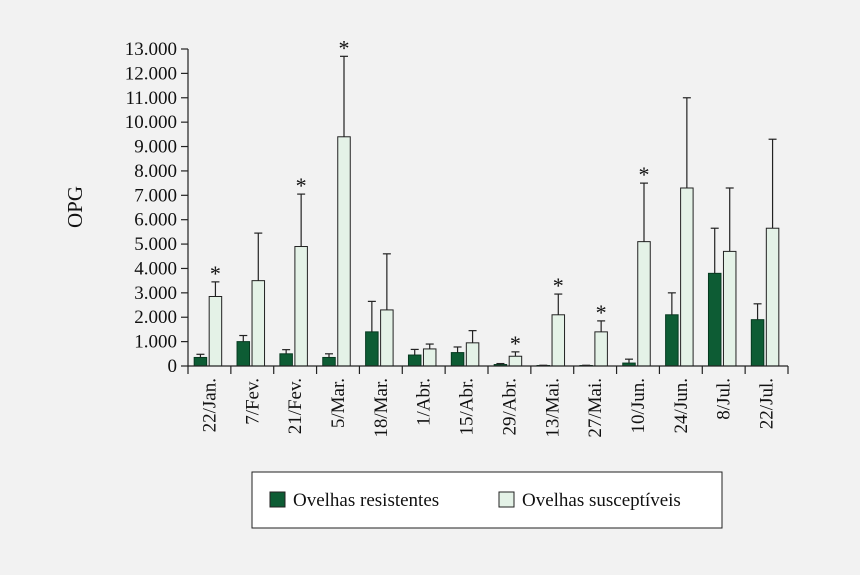 Image resolution: width=860 pixels, height=575 pixels. What do you see at coordinates (424, 402) in the screenshot?
I see `x-tick-label: 1/Abr.` at bounding box center [424, 402].